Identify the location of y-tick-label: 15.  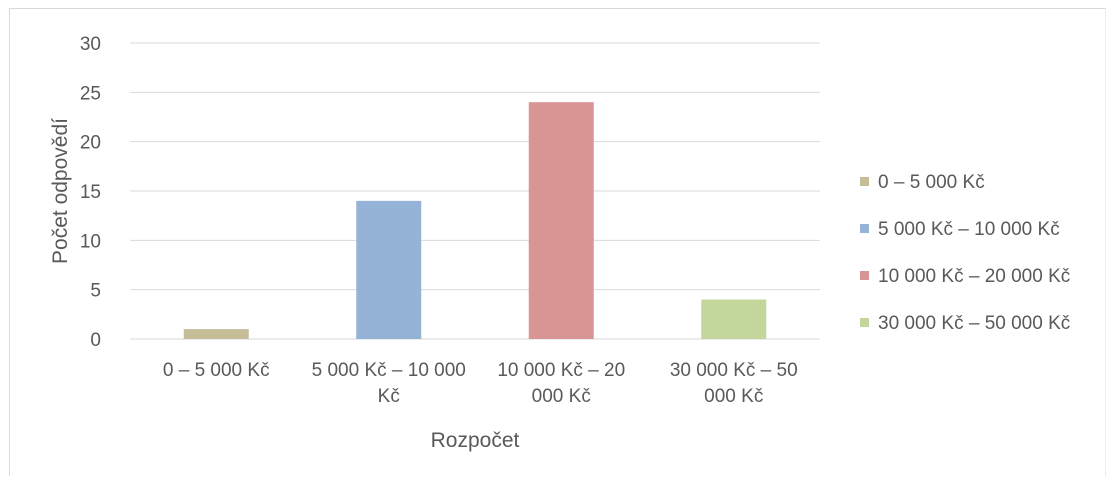
(90, 192).